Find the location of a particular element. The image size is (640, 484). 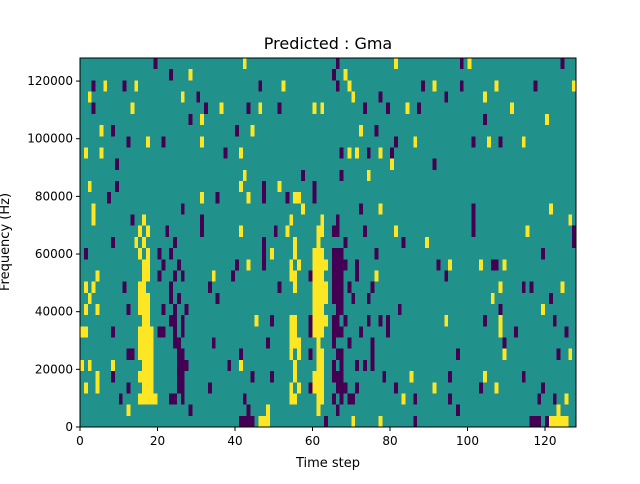

x-tick-label: 20 is located at coordinates (157, 441).